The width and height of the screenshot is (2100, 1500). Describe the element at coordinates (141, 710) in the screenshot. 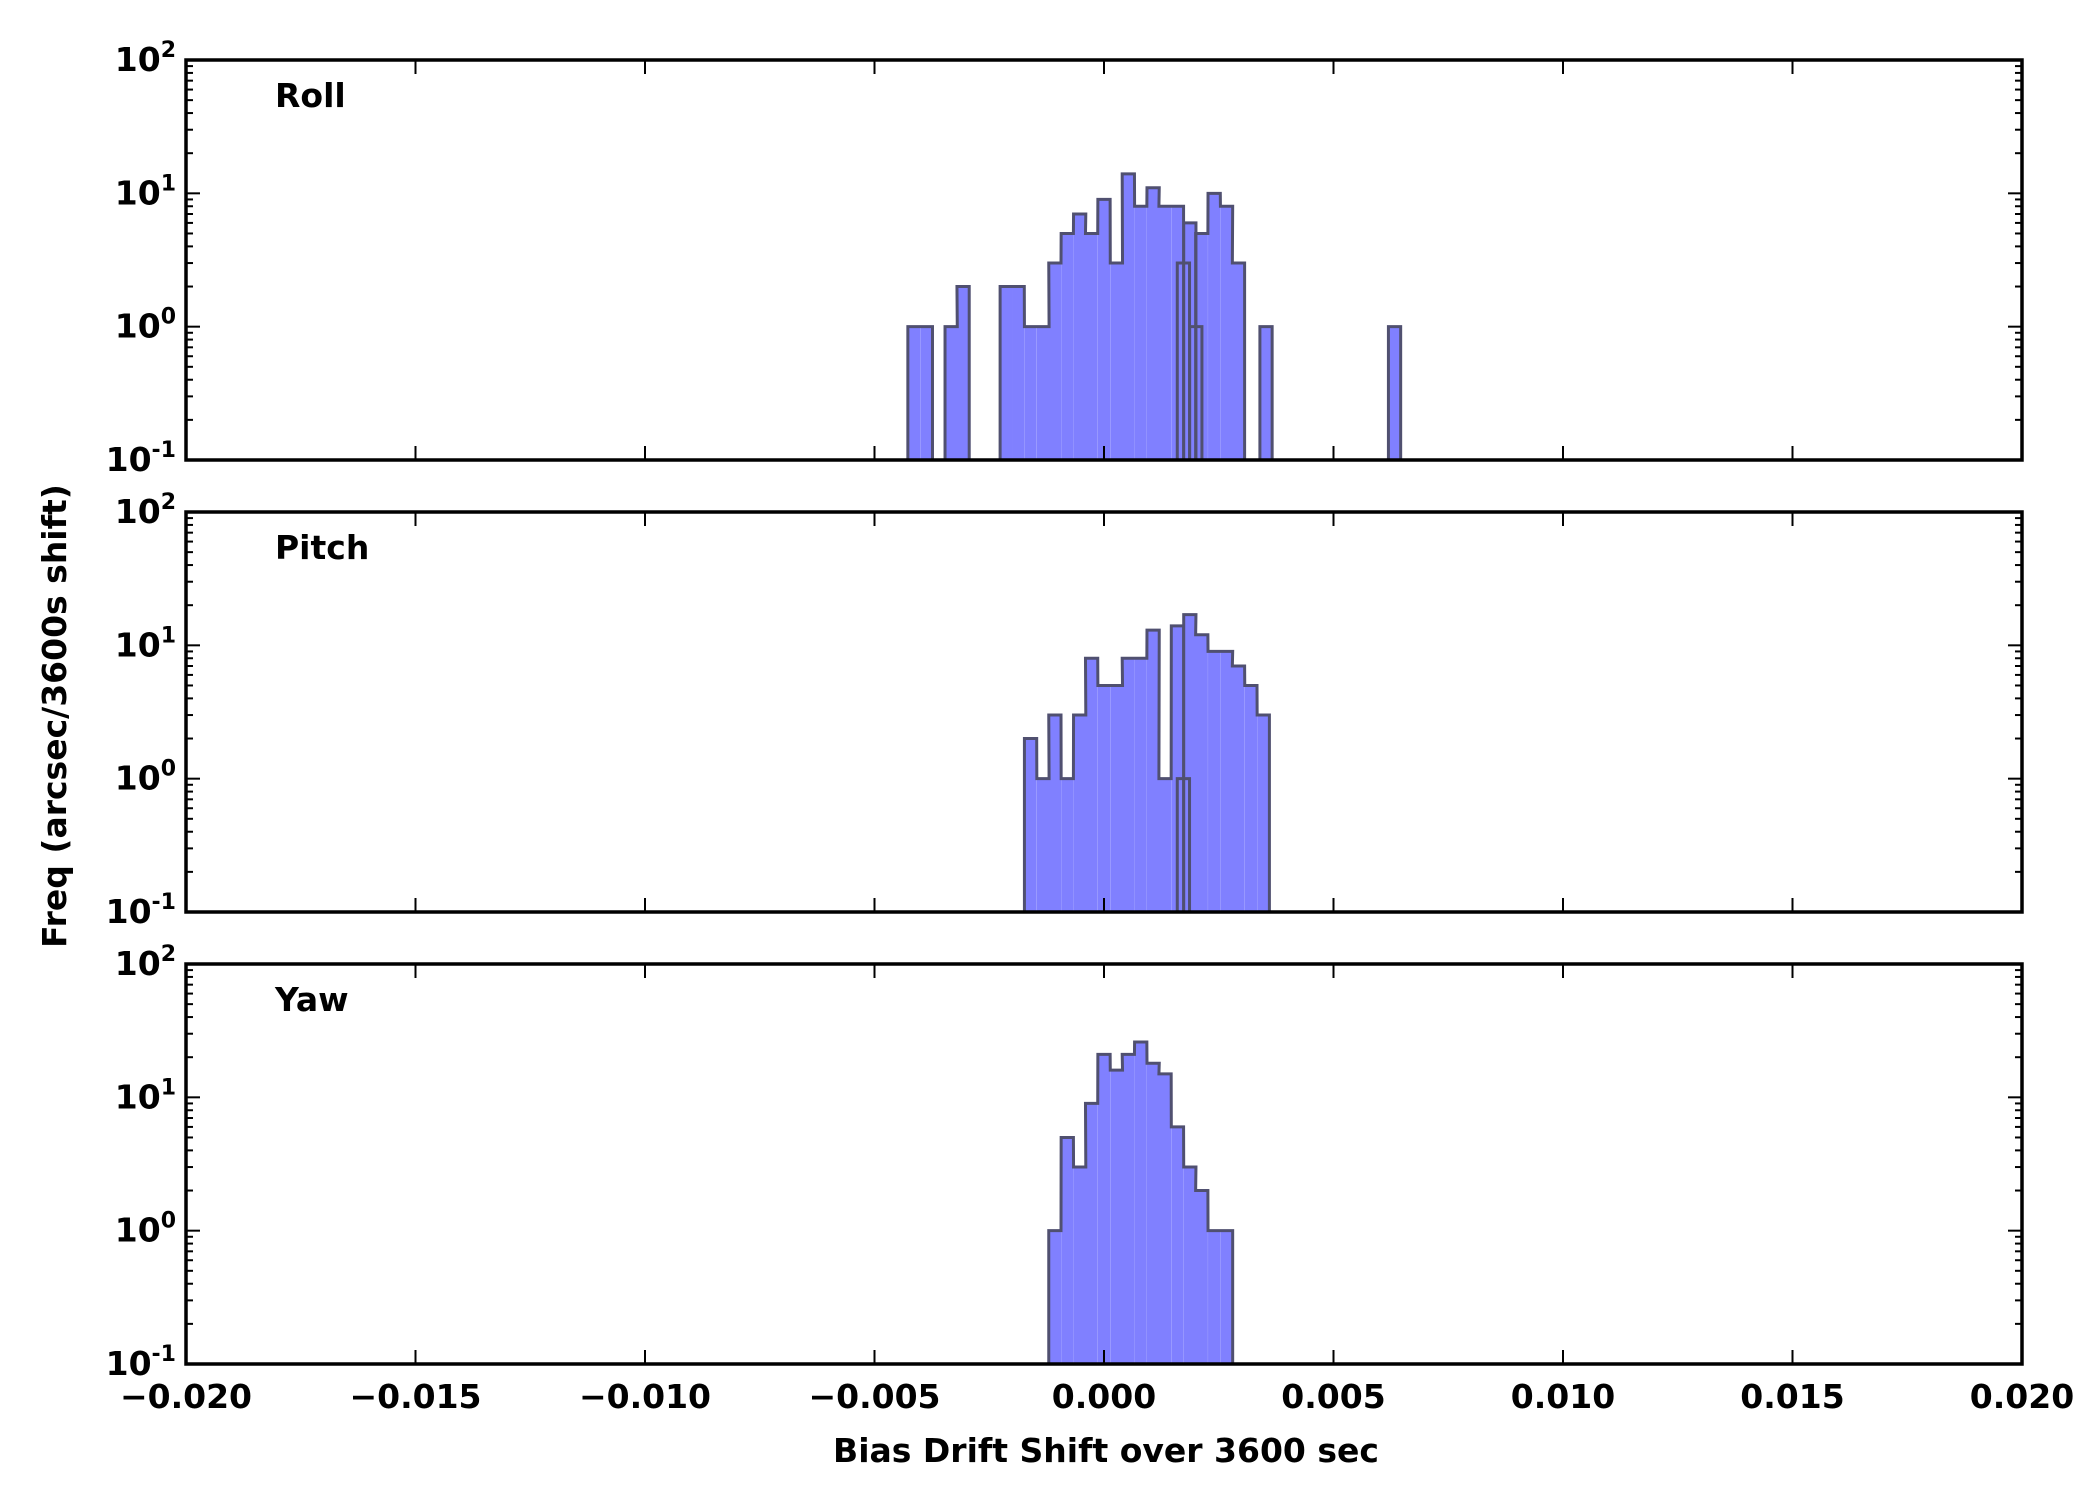

I see `pitch-y-tick-labels: 10⁻¹ 10⁰ 10¹ 10²` at that location.